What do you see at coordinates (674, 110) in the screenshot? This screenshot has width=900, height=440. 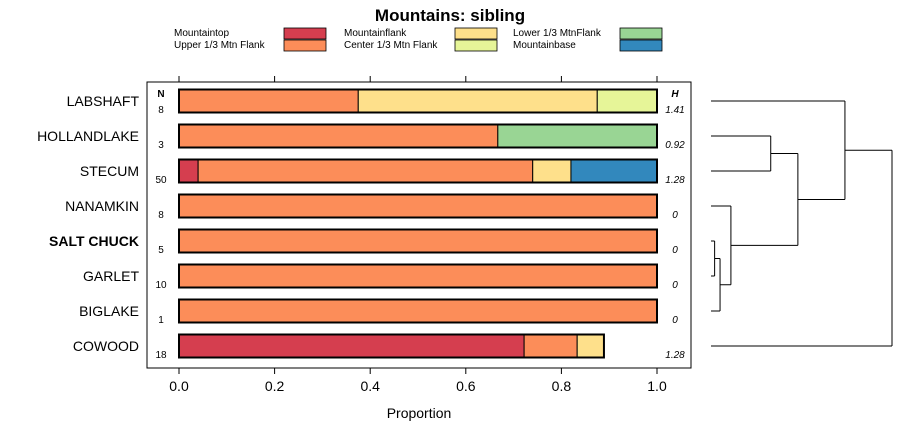 I see `h-value: 1.41` at bounding box center [674, 110].